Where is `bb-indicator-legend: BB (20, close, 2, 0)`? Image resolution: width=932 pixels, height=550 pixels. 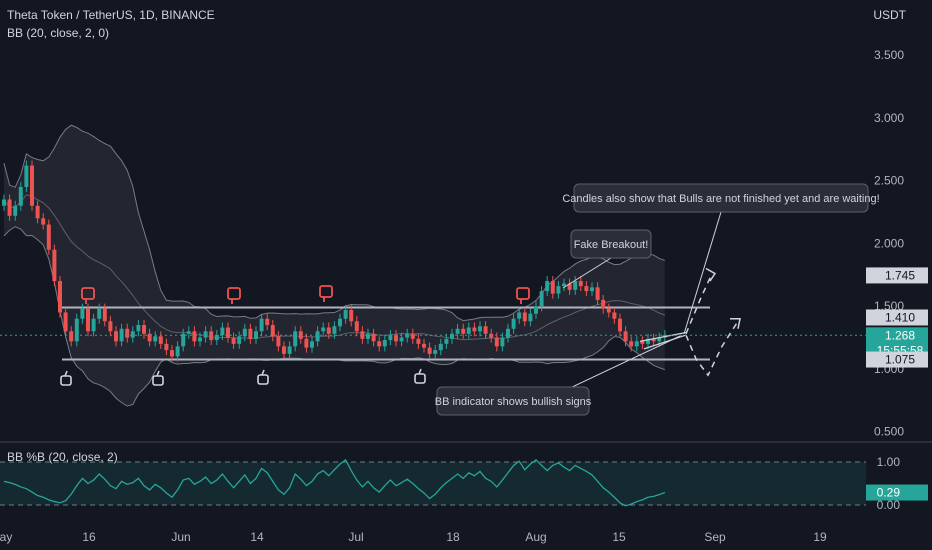 bb-indicator-legend: BB (20, close, 2, 0) is located at coordinates (58, 33).